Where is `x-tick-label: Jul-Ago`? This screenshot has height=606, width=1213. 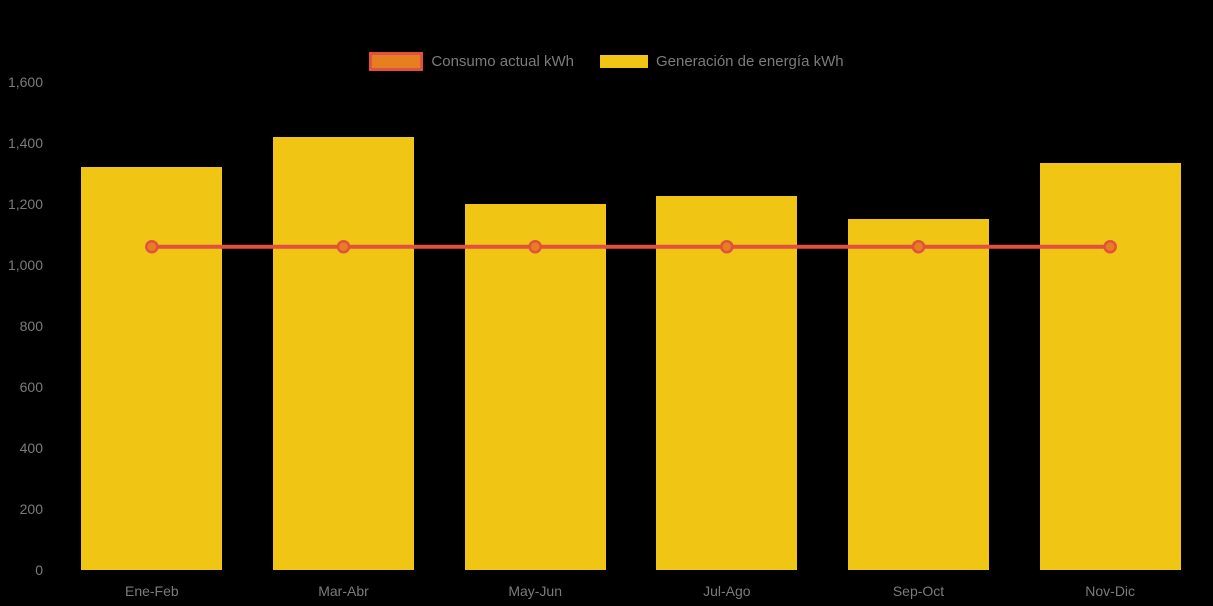
x-tick-label: Jul-Ago is located at coordinates (727, 591).